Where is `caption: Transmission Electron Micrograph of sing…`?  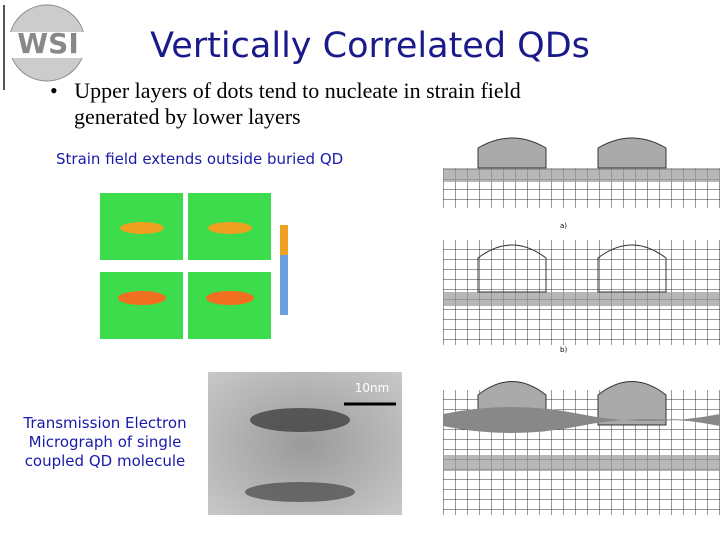
caption: Transmission Electron Micrograph of sing… is located at coordinates (105, 442).